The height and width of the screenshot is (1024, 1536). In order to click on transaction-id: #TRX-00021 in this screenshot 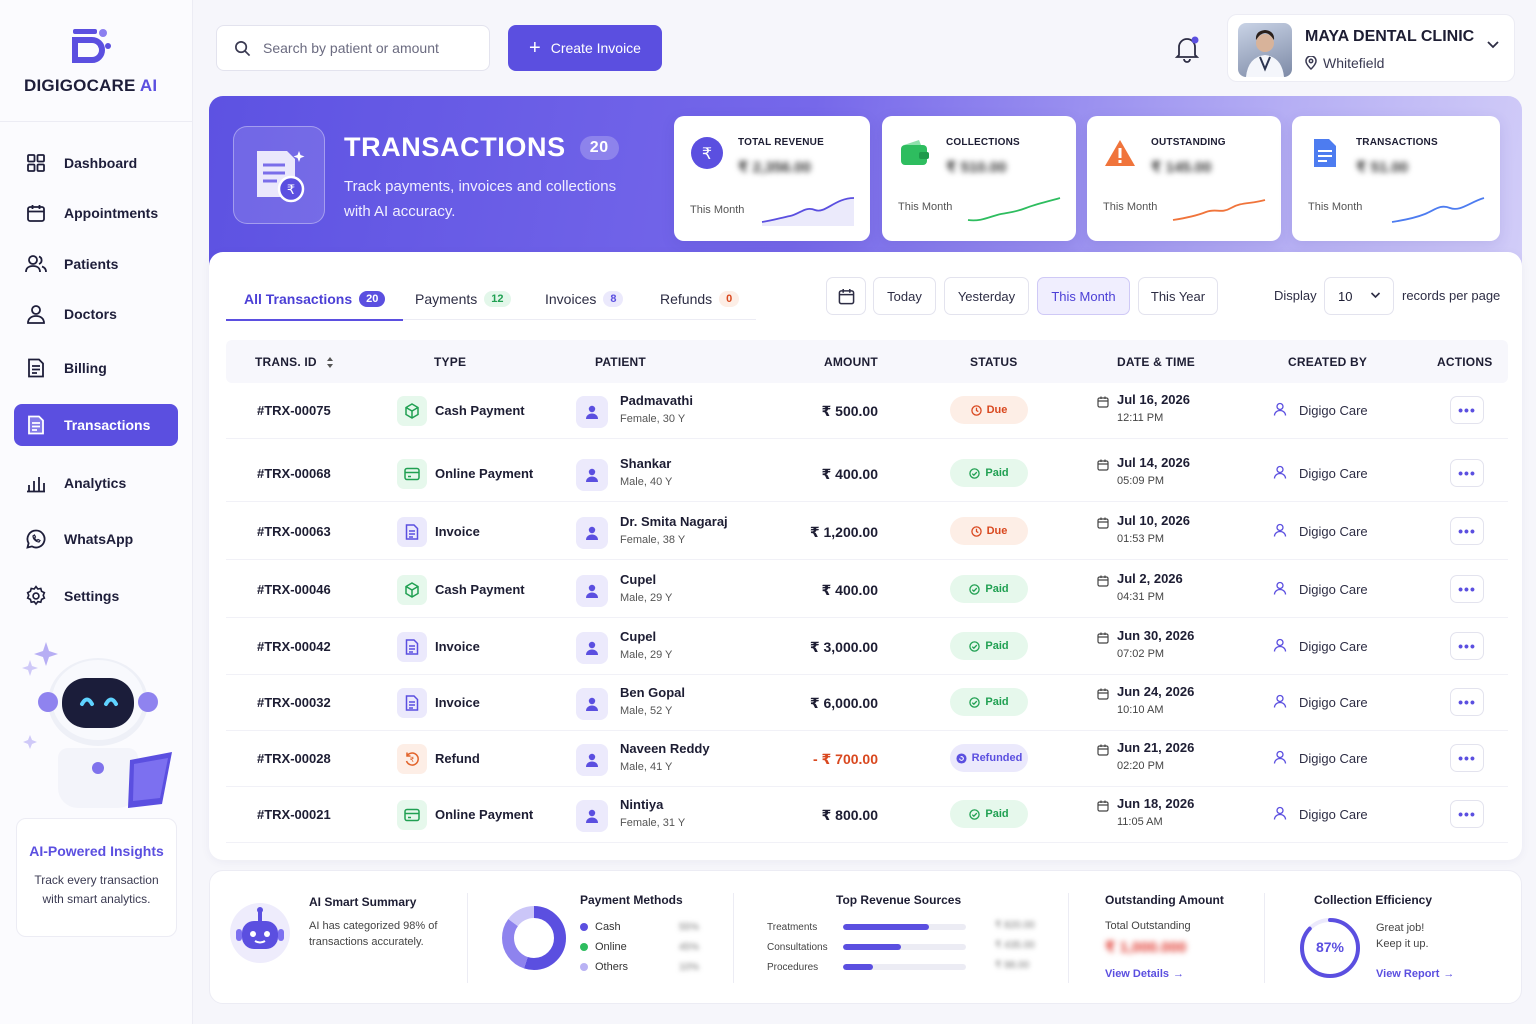, I will do `click(294, 814)`.